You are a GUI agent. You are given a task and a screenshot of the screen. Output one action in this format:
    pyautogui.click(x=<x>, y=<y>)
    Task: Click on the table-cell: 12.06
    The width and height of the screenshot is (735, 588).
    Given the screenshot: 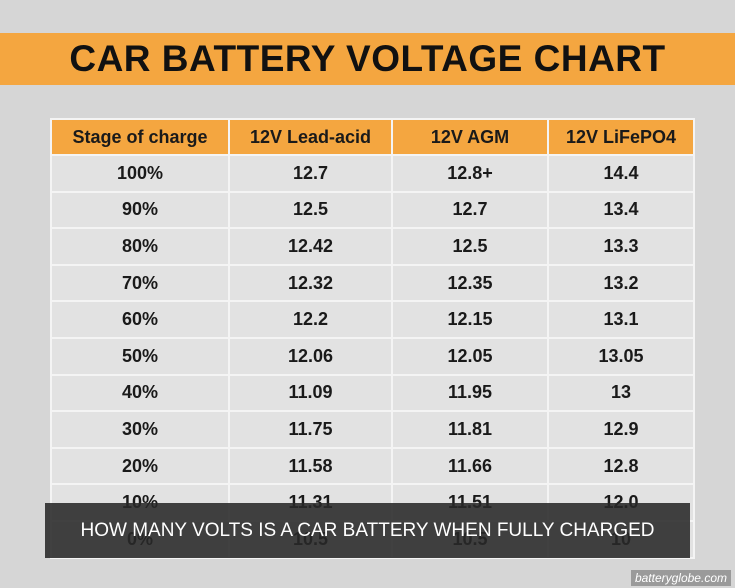 What is the action you would take?
    pyautogui.click(x=310, y=356)
    